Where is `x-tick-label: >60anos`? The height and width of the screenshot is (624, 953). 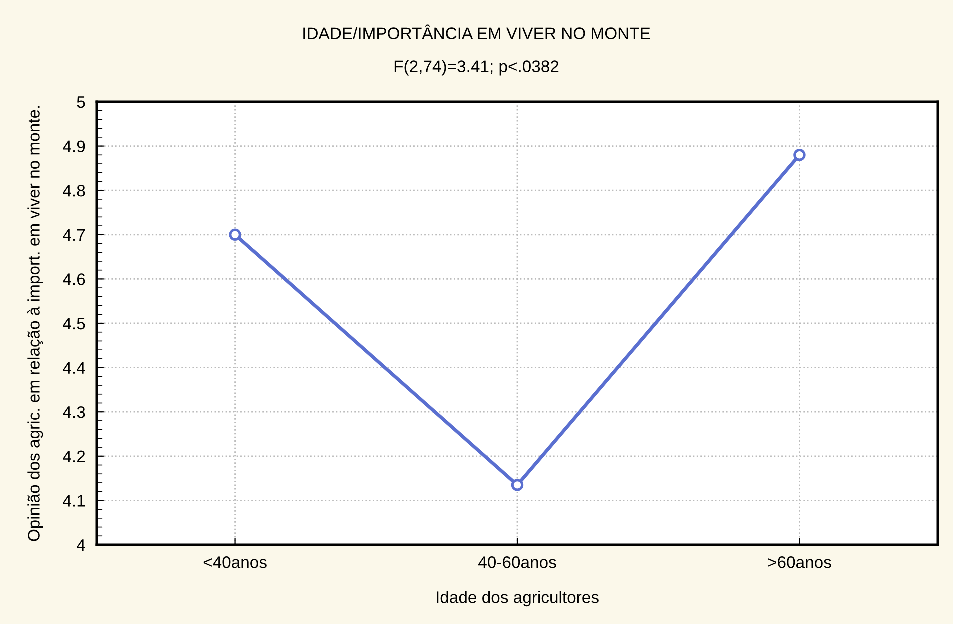 x-tick-label: >60anos is located at coordinates (800, 562).